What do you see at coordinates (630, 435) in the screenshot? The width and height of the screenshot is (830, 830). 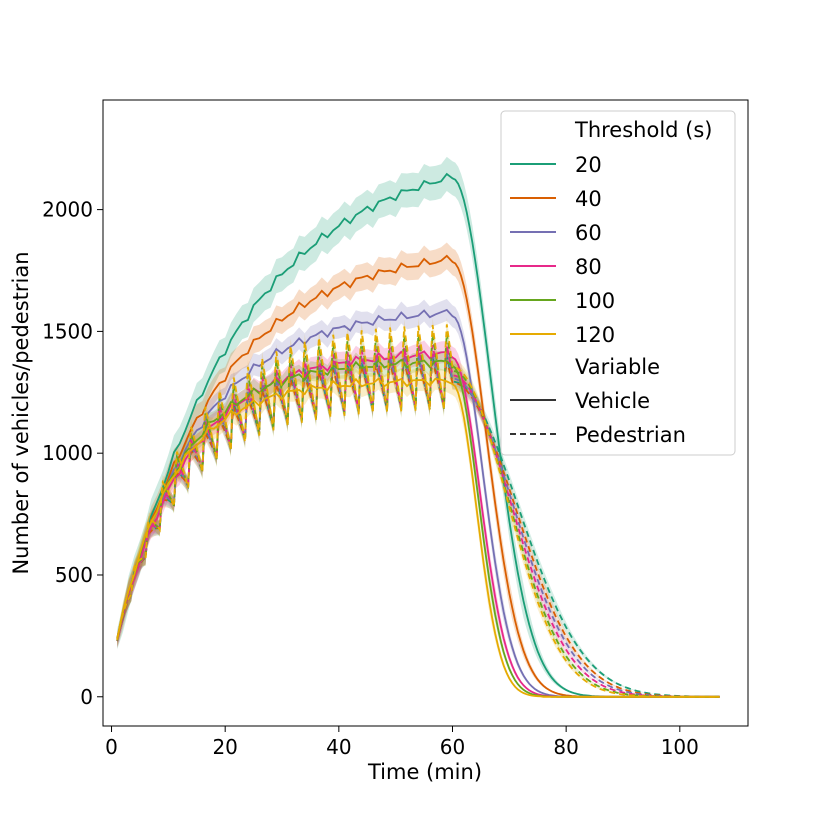 I see `legend-pedestrian-label: Pedestrian` at bounding box center [630, 435].